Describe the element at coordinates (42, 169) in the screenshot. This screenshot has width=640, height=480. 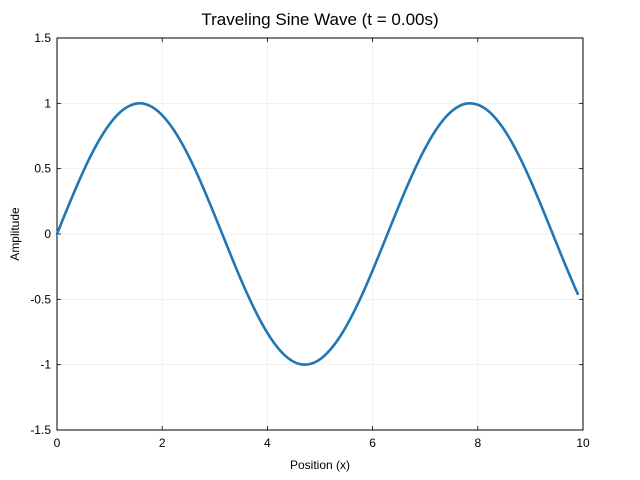
I see `y-tick-label: 0.5` at that location.